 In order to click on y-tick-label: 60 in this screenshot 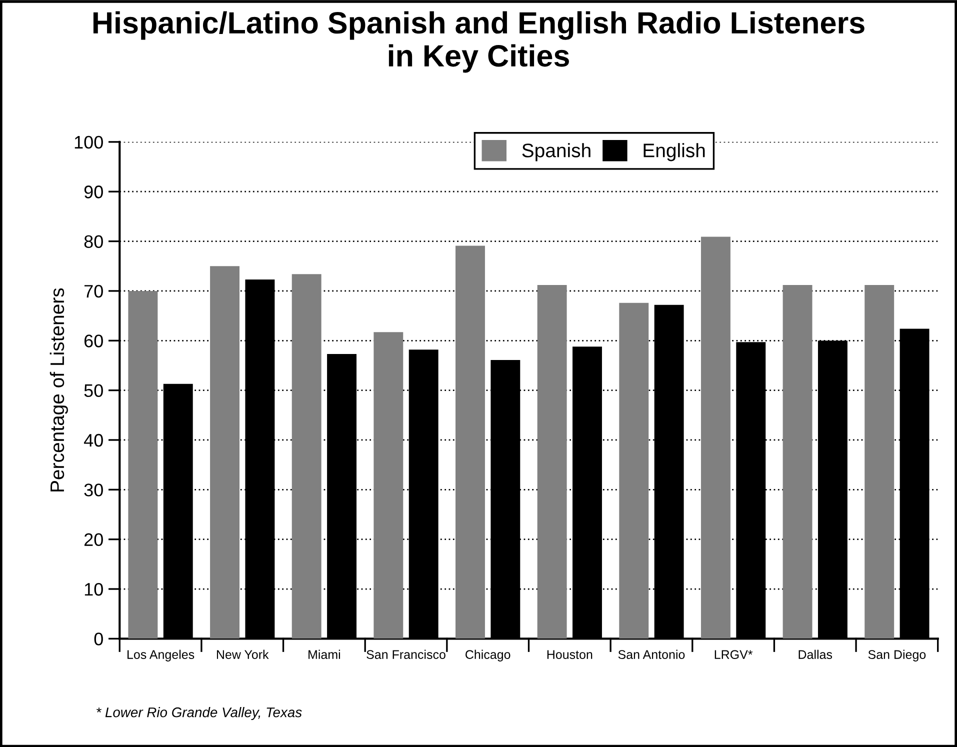, I will do `click(93, 341)`.